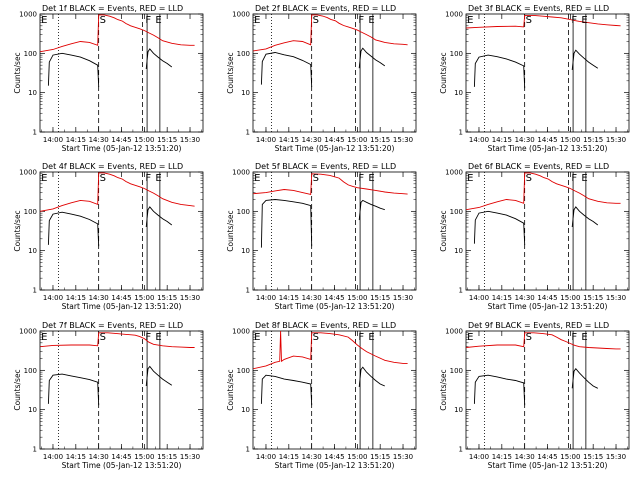 Image resolution: width=640 pixels, height=480 pixels. Describe the element at coordinates (538, 325) in the screenshot. I see `panel-title: Det 9f BLACK = Events, RED = LLD` at that location.